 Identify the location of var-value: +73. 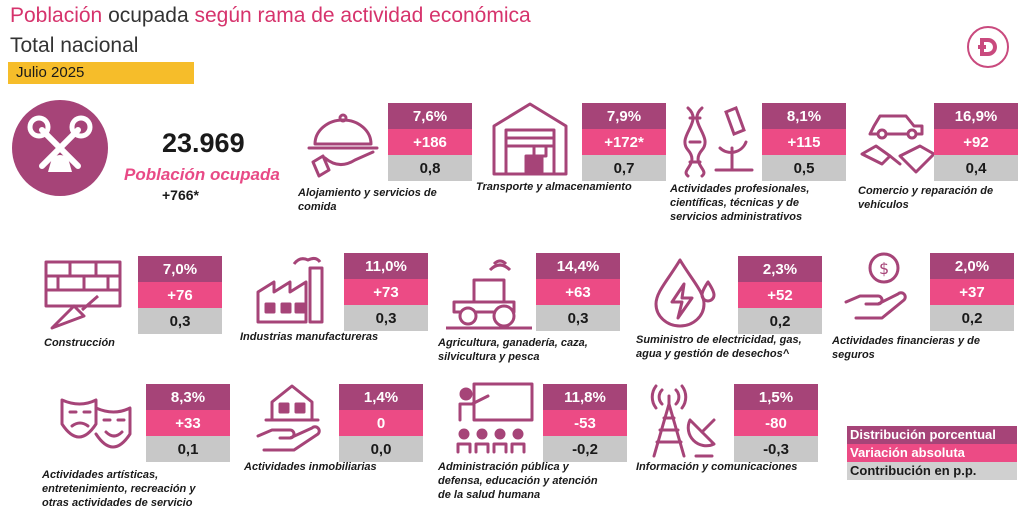
(386, 292).